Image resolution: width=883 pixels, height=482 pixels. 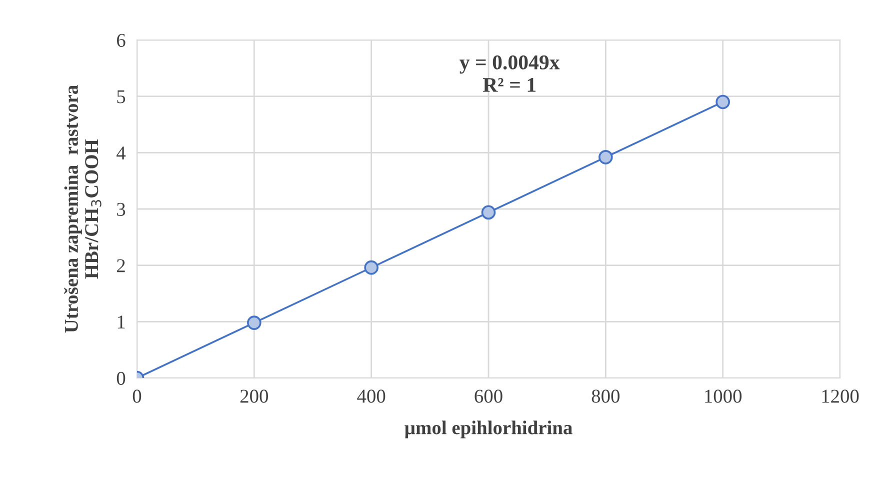 What do you see at coordinates (121, 322) in the screenshot?
I see `y-tick-label: 1` at bounding box center [121, 322].